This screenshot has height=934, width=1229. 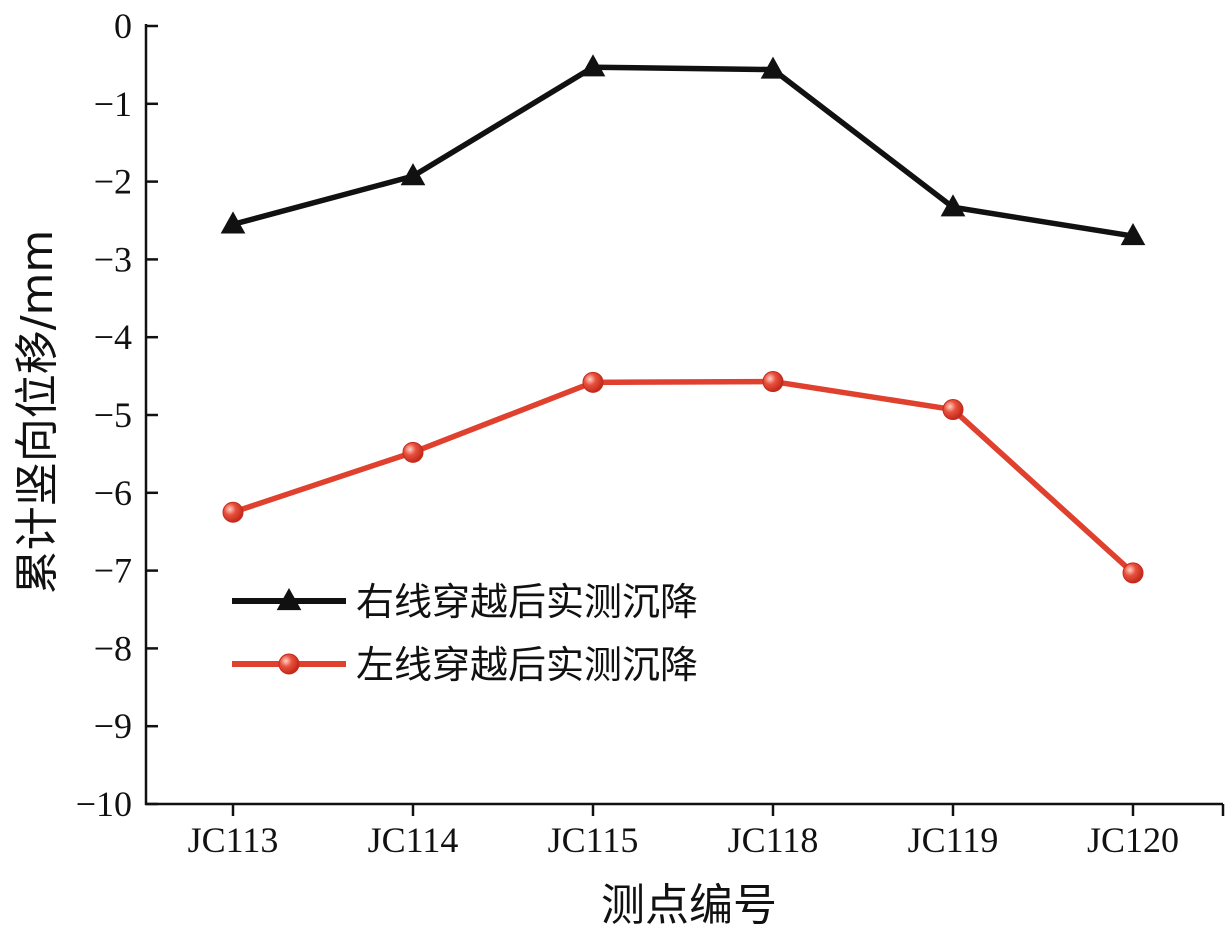 I want to click on x-axis-title: 测点编号, so click(x=689, y=905).